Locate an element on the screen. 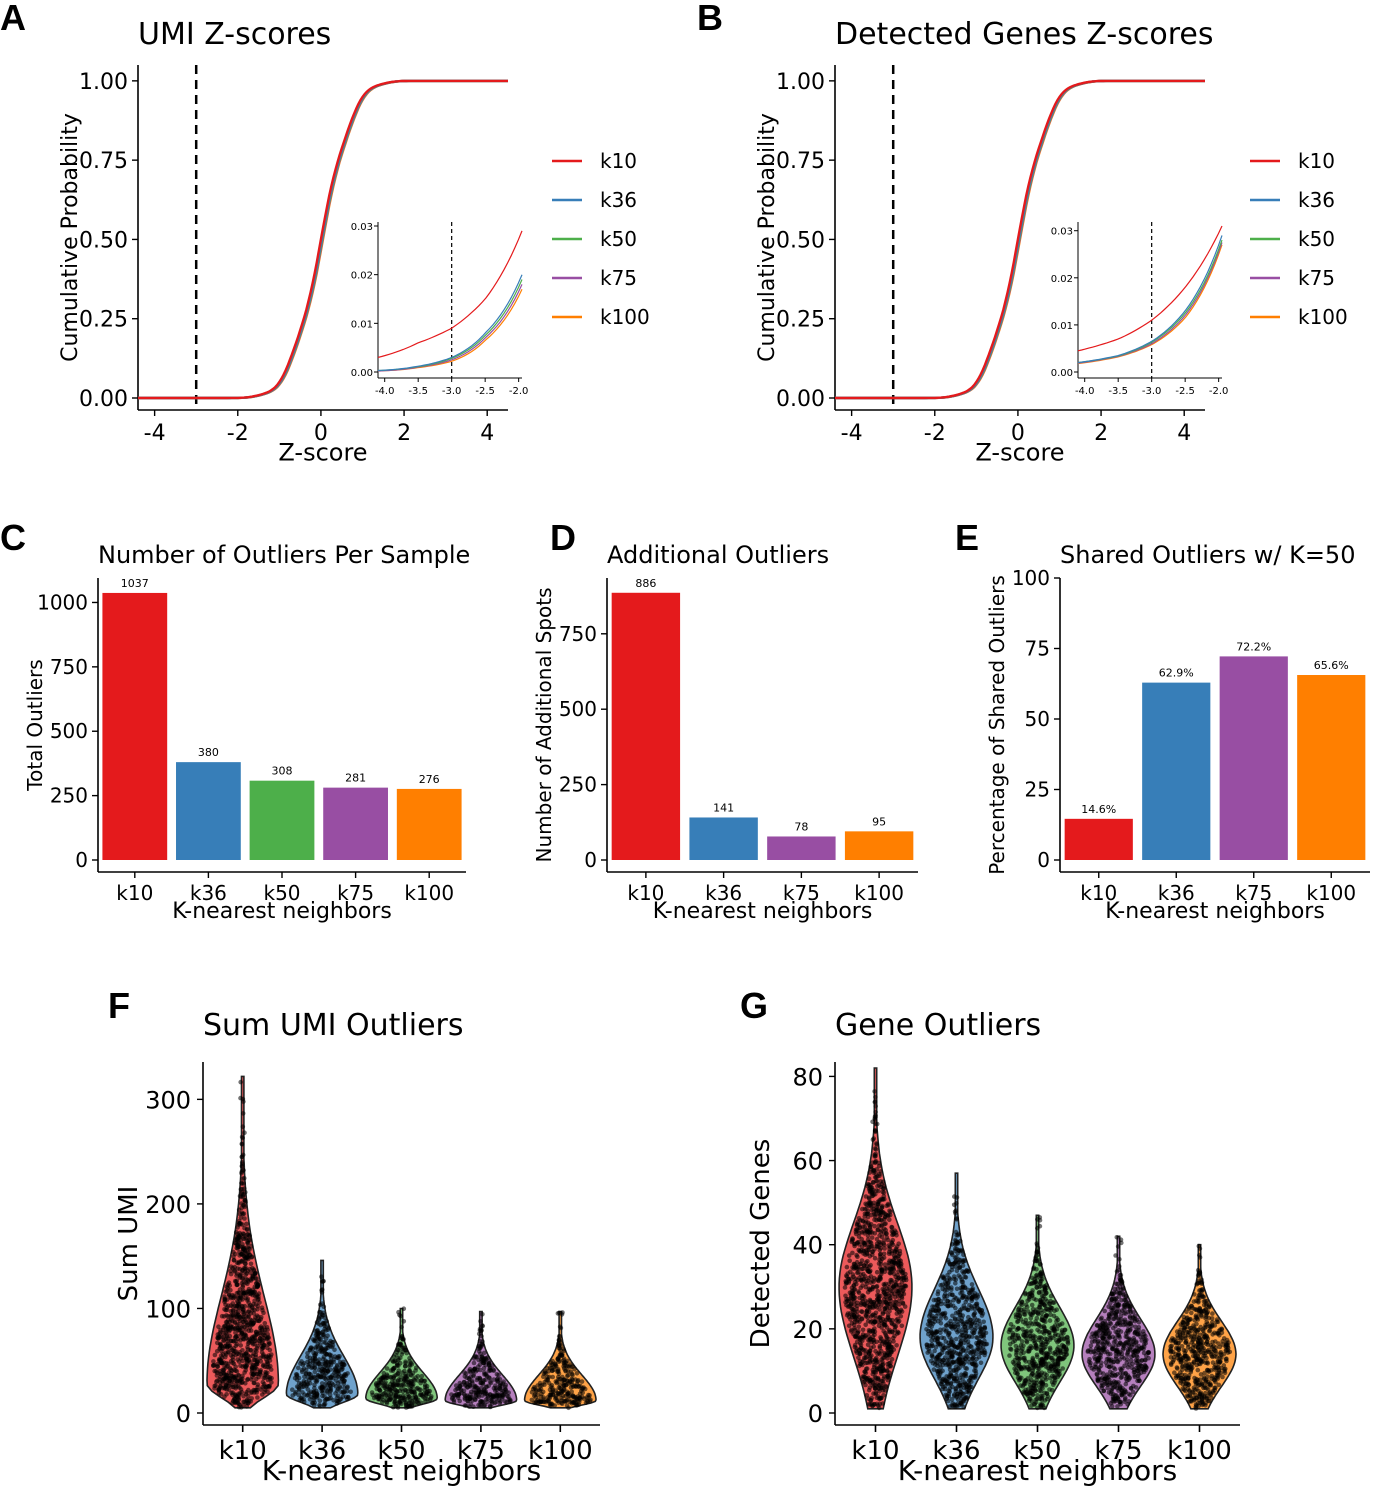 The height and width of the screenshot is (1500, 1373). ecdf-line-k10 is located at coordinates (323, 239).